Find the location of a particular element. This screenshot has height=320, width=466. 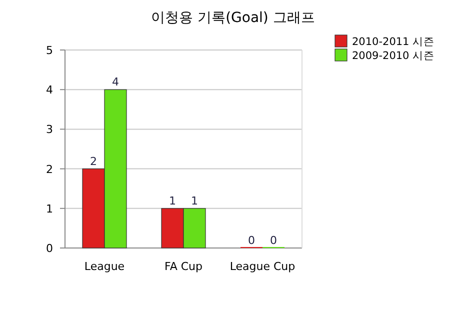

y-tick-label: 0 is located at coordinates (49, 248).